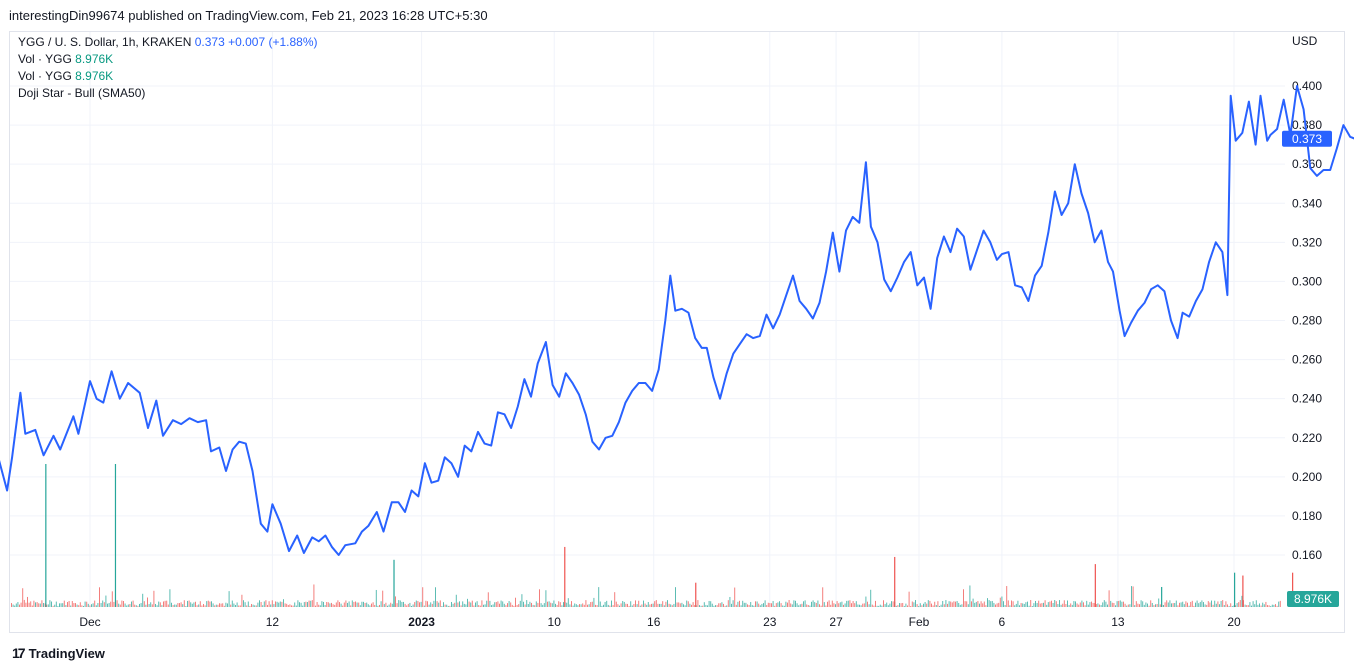  What do you see at coordinates (82, 93) in the screenshot?
I see `legend-pattern: Doji Star - Bull (SMA50)` at bounding box center [82, 93].